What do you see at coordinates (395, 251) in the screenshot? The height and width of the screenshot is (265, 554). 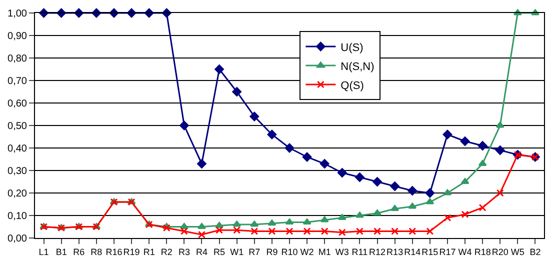 I see `x-tick-label: R13` at bounding box center [395, 251].